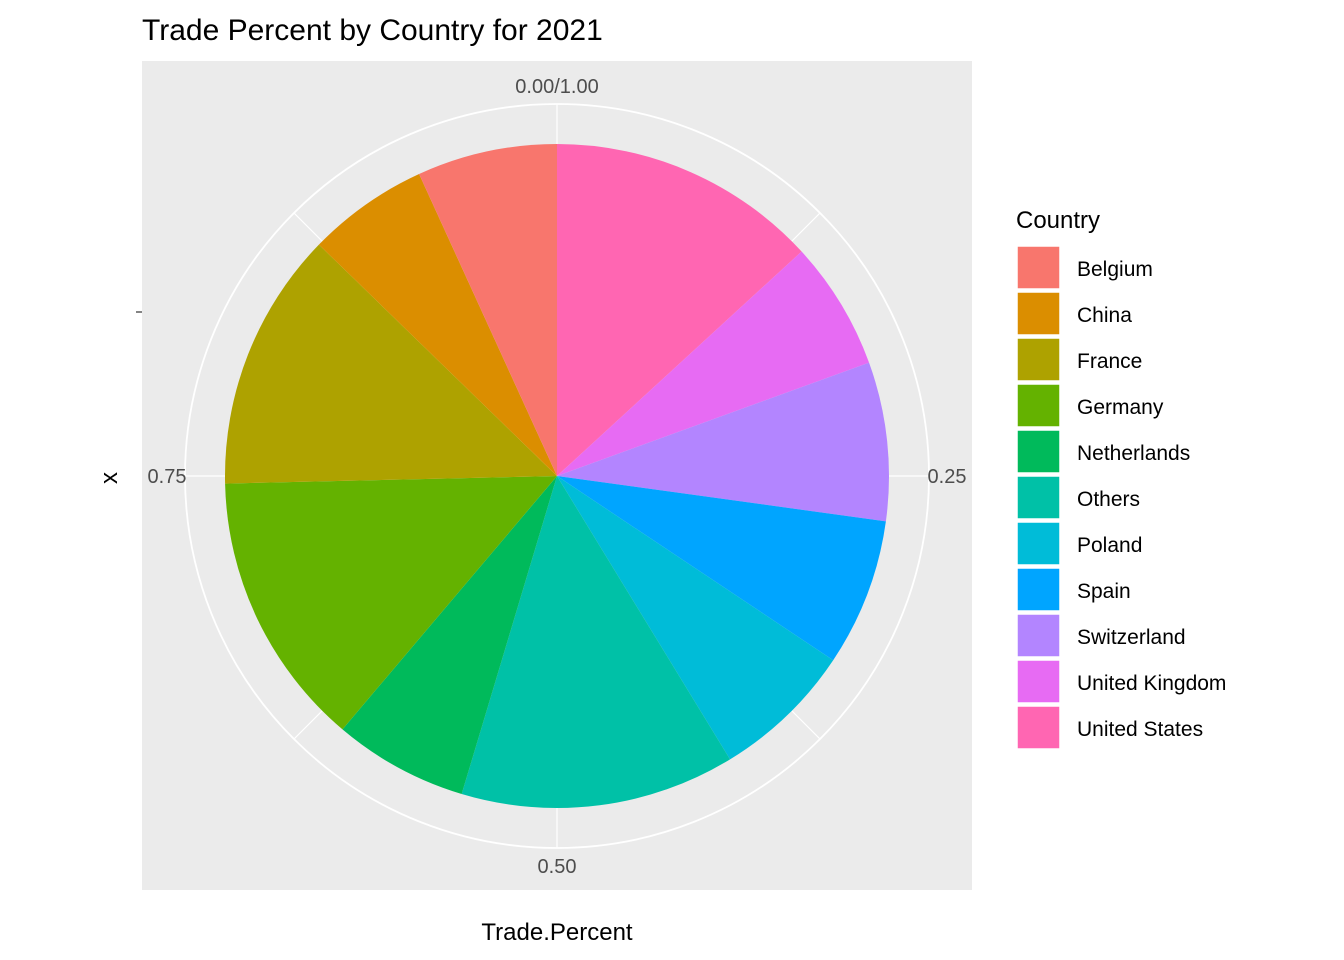 The width and height of the screenshot is (1344, 960). What do you see at coordinates (488, 310) in the screenshot?
I see `pie-slice-belgium` at bounding box center [488, 310].